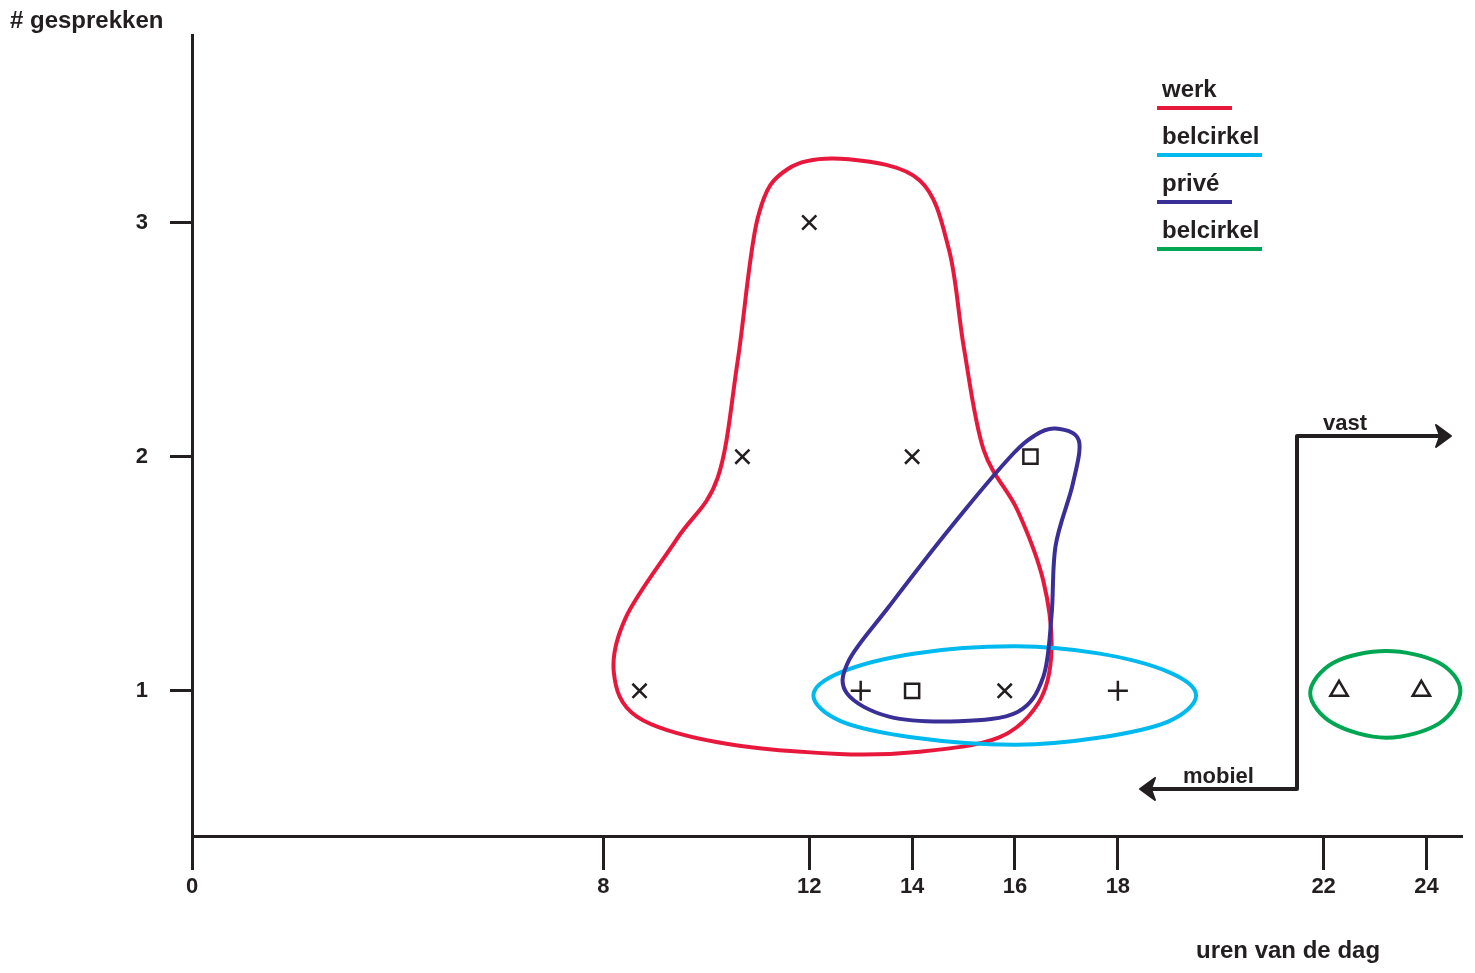 This screenshot has height=973, width=1475. What do you see at coordinates (1189, 89) in the screenshot?
I see `annotation: werk` at bounding box center [1189, 89].